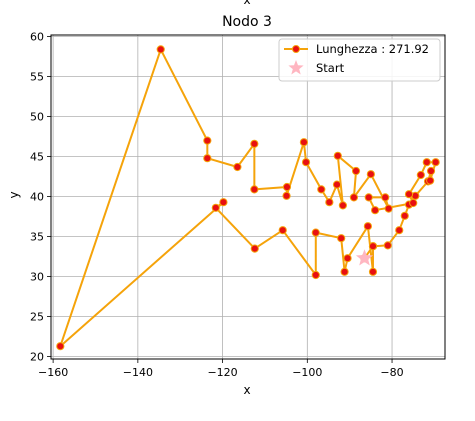 Image resolution: width=475 pixels, height=421 pixels. I want to click on x-tick-label: −100, so click(307, 372).